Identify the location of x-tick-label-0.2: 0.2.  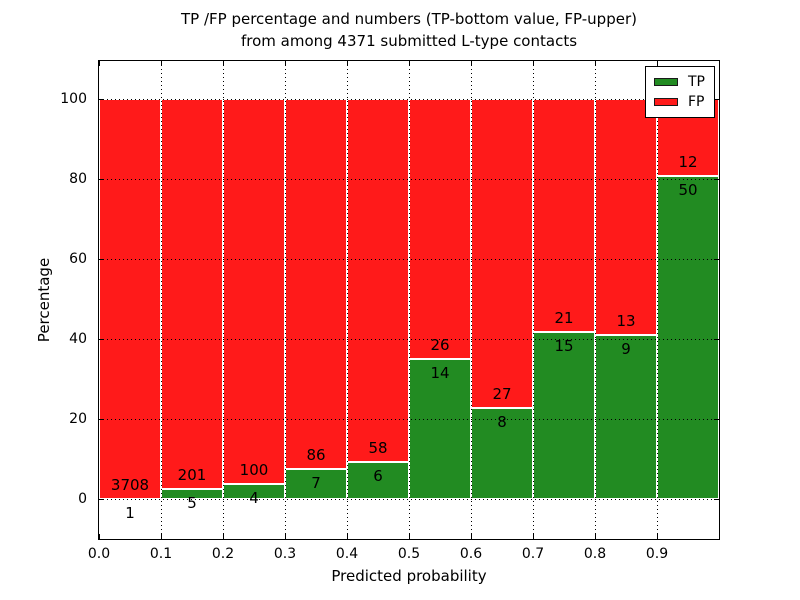
(223, 554).